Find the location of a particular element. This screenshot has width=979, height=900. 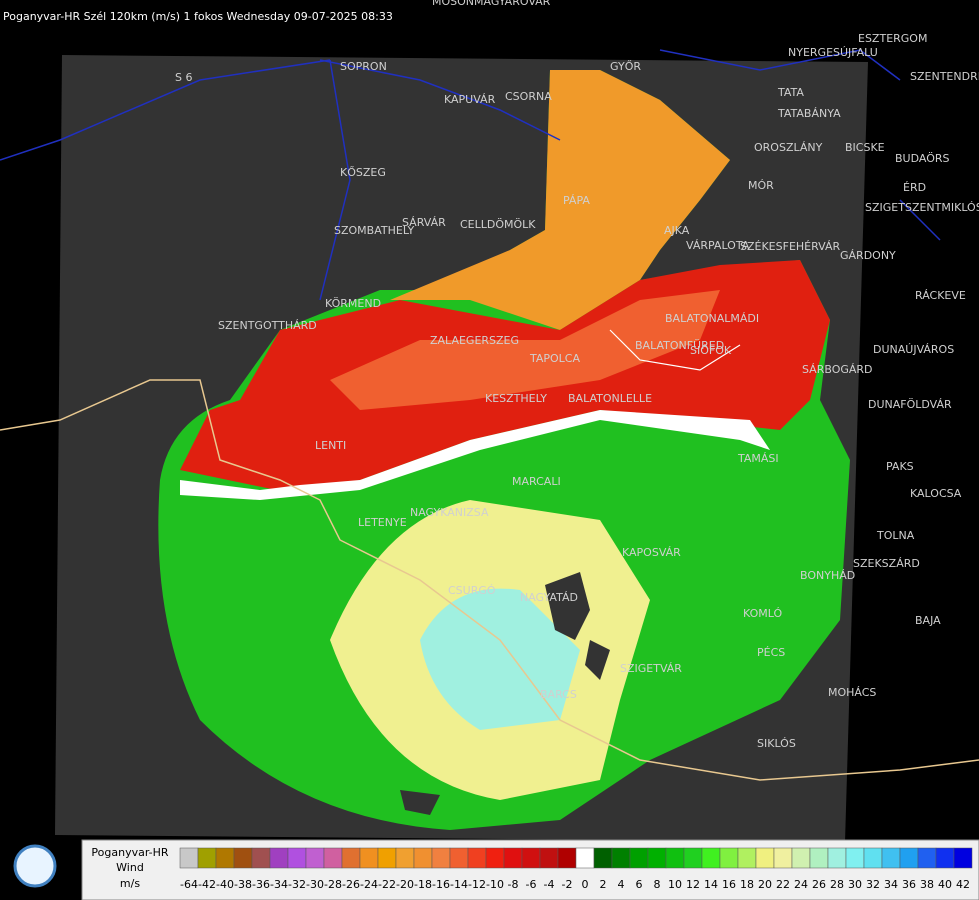

place-label: PÉCS is located at coordinates (771, 652).